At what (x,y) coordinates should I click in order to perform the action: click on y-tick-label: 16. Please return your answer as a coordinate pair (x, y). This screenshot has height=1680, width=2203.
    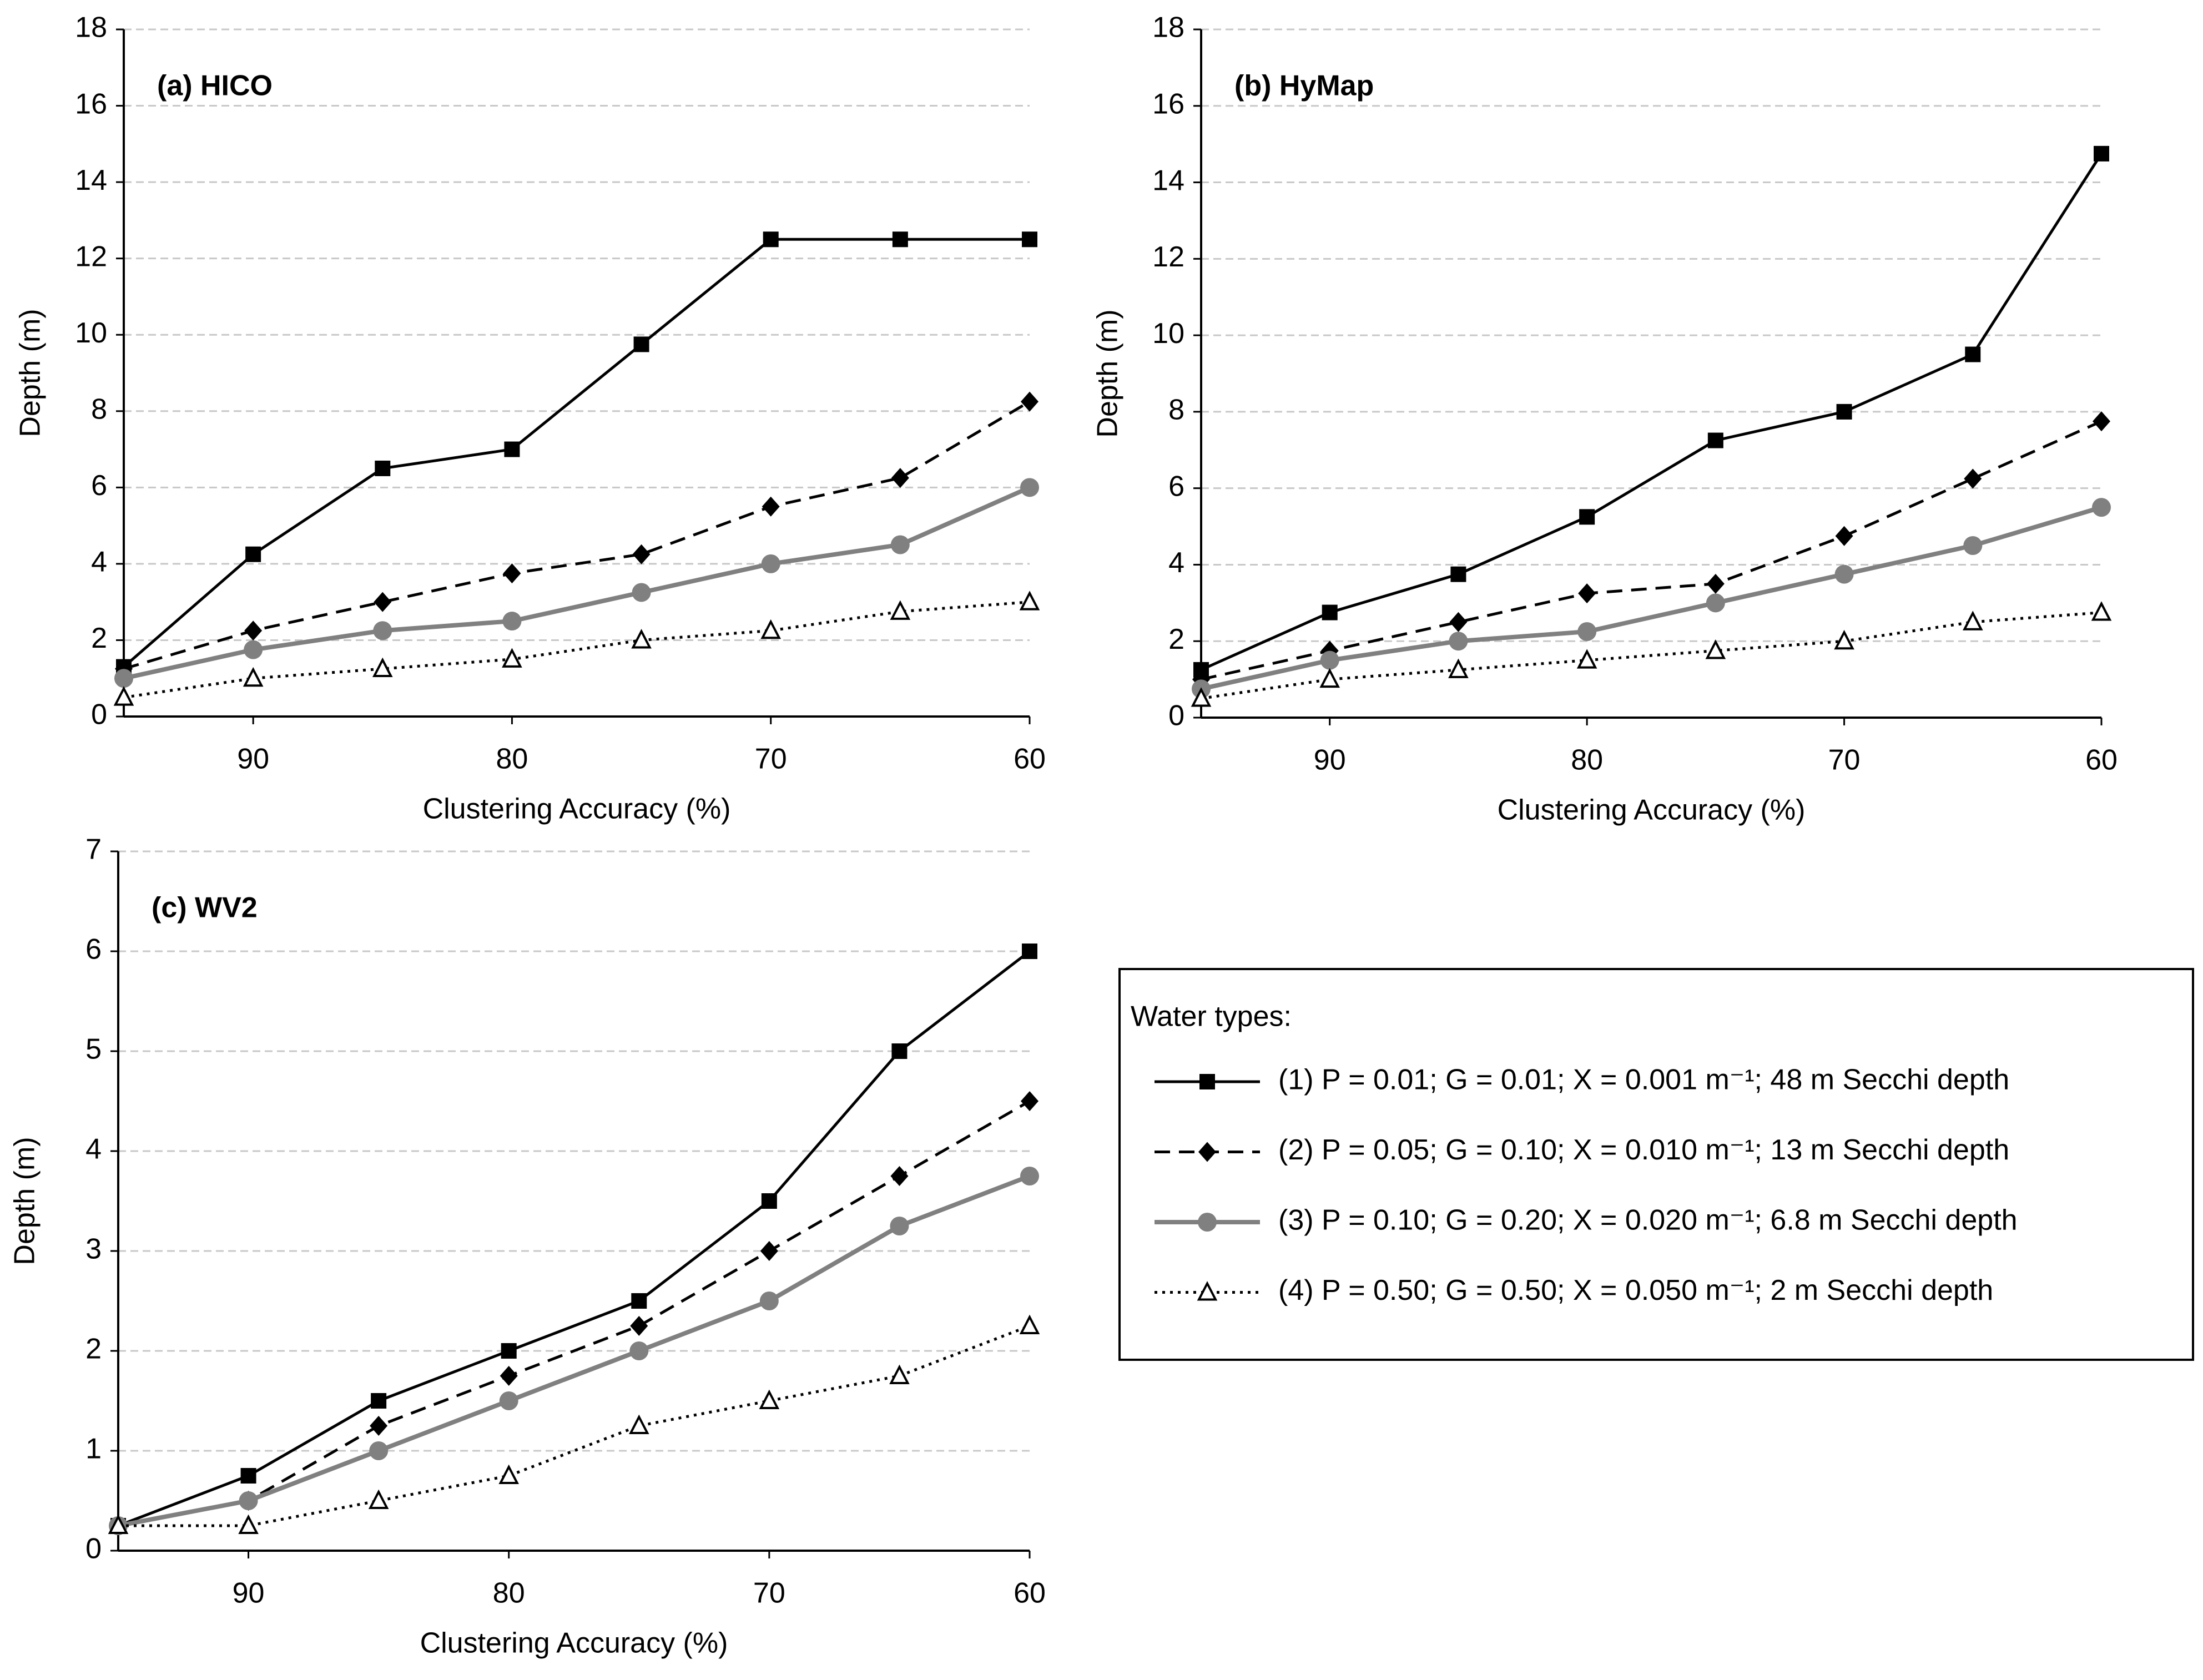
    Looking at the image, I should click on (1168, 104).